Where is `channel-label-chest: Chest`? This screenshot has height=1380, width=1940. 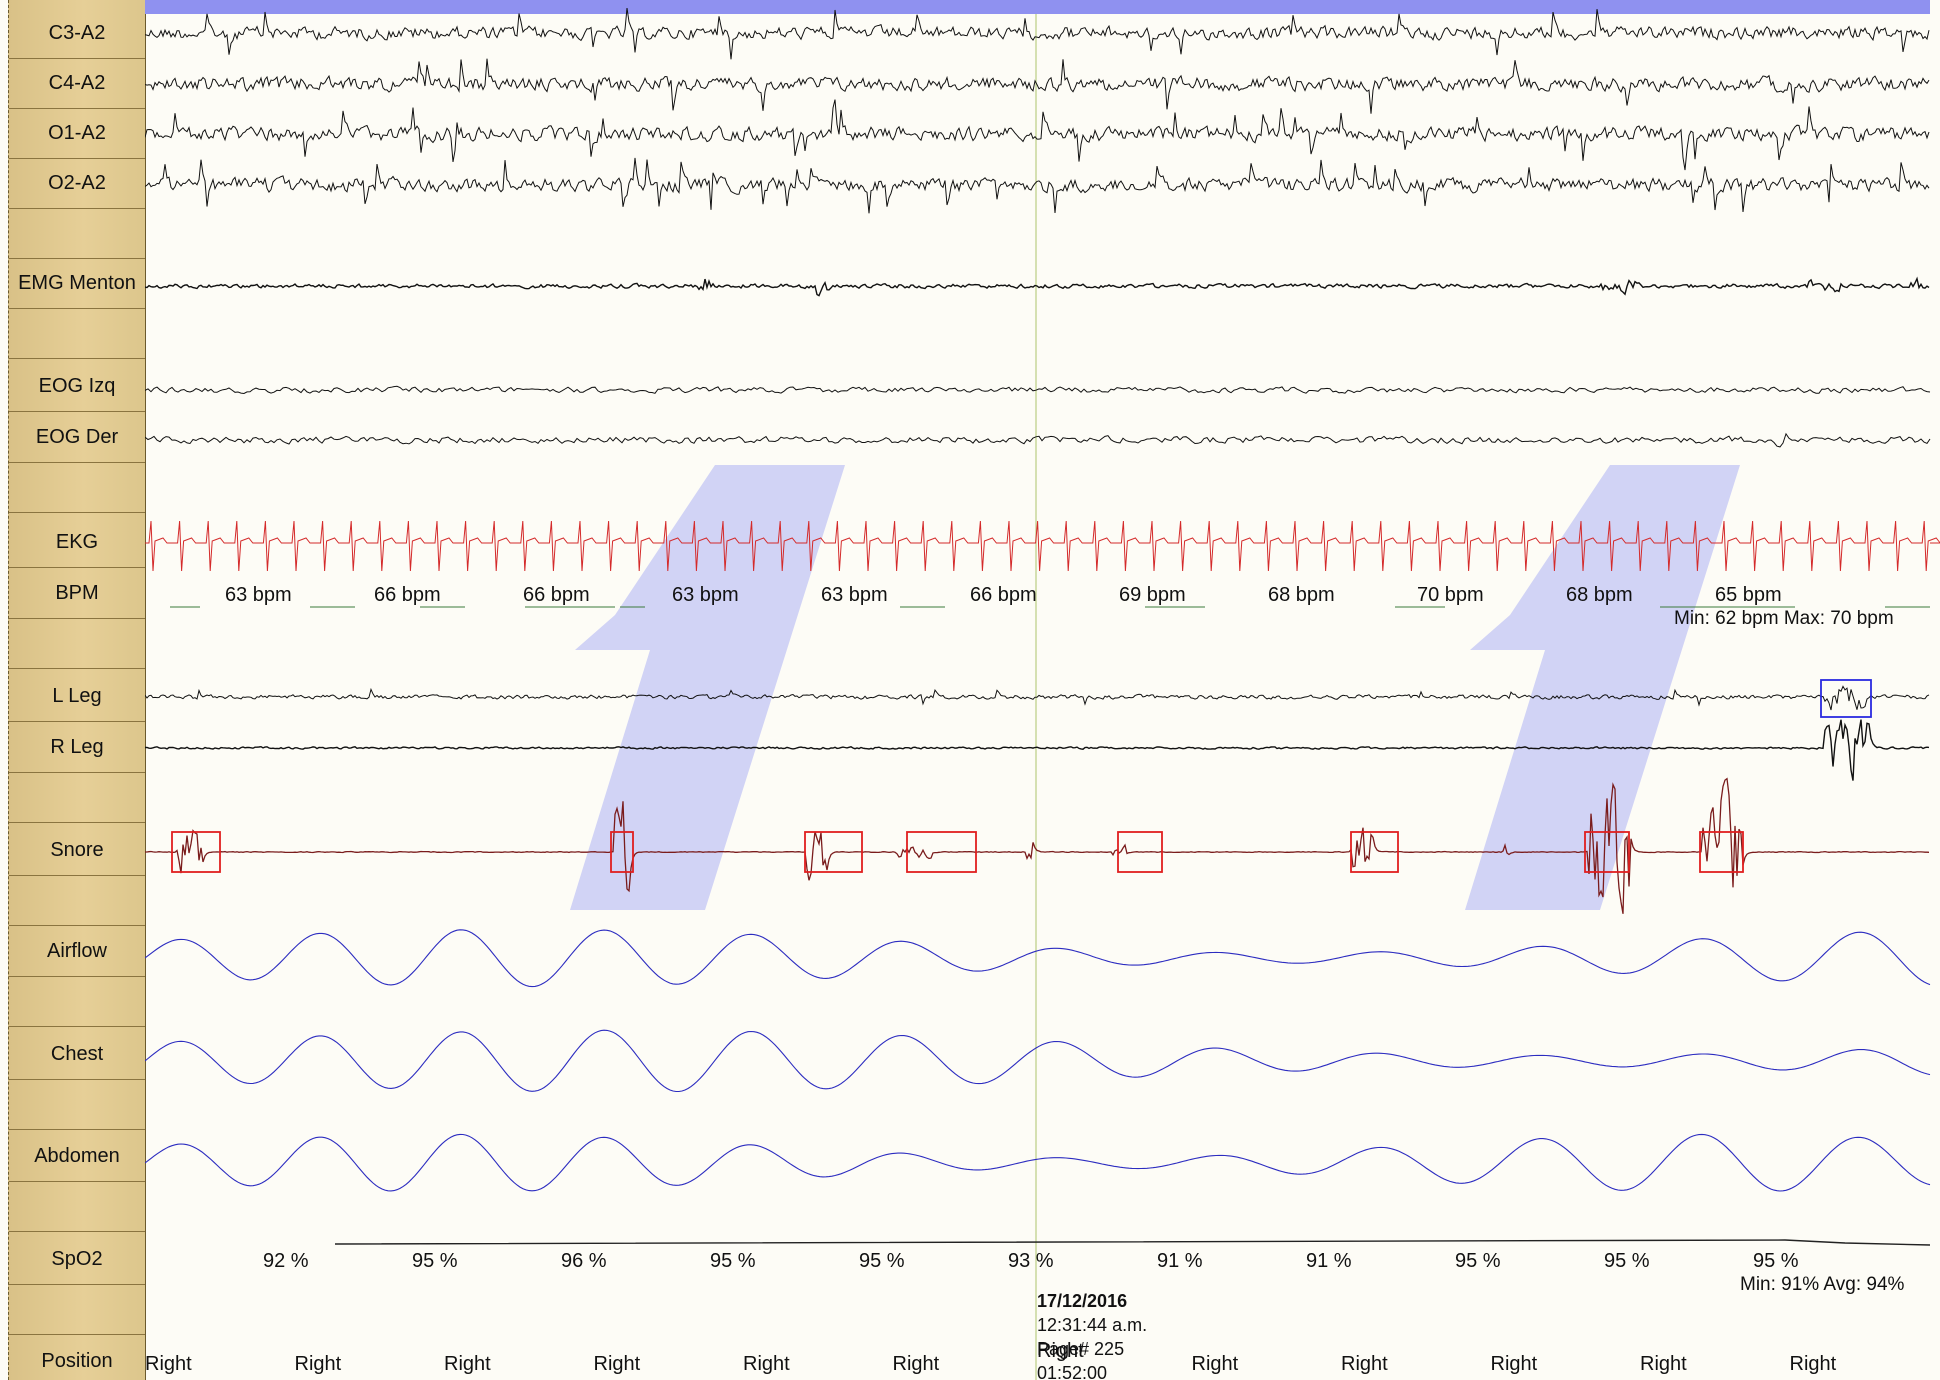 channel-label-chest: Chest is located at coordinates (77, 1054).